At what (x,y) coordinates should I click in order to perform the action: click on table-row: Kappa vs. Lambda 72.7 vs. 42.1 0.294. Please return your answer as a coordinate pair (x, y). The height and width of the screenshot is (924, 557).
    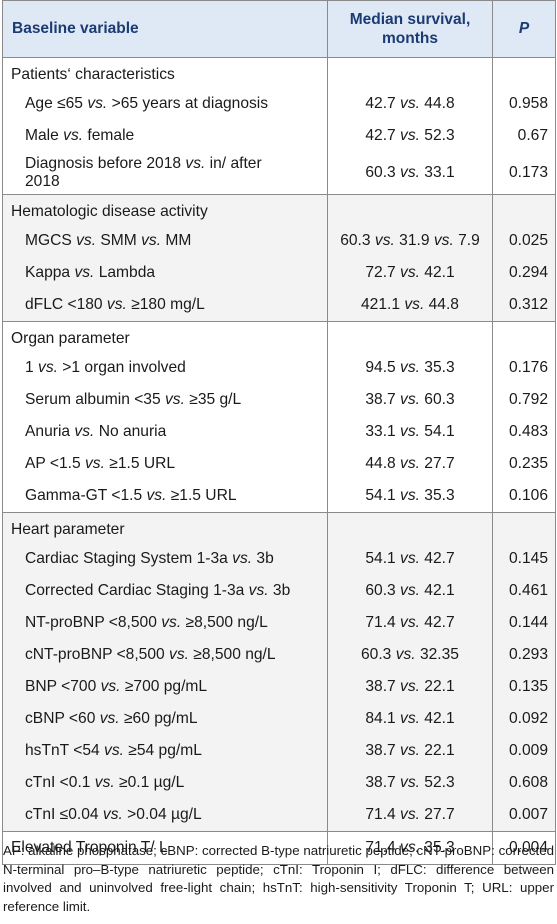
    Looking at the image, I should click on (279, 273).